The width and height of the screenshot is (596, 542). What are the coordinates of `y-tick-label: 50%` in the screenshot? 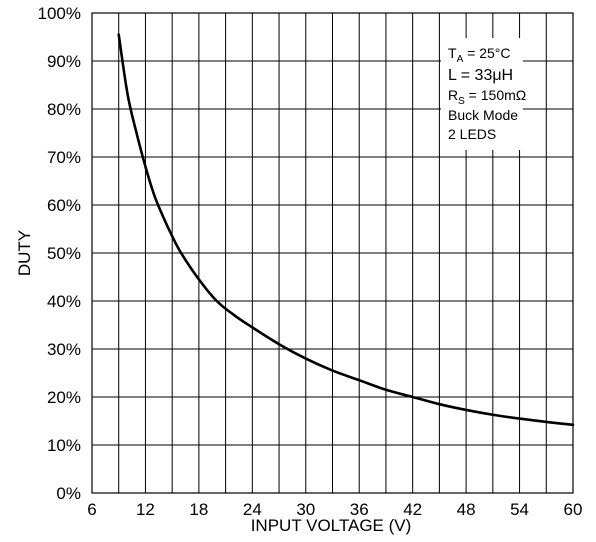 It's located at (64, 253).